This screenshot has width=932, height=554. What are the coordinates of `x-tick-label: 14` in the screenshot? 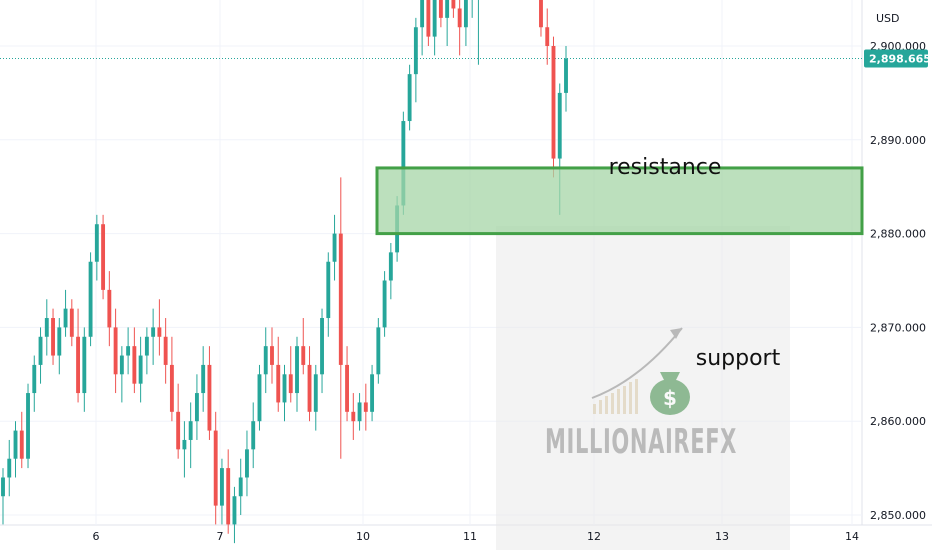 It's located at (852, 536).